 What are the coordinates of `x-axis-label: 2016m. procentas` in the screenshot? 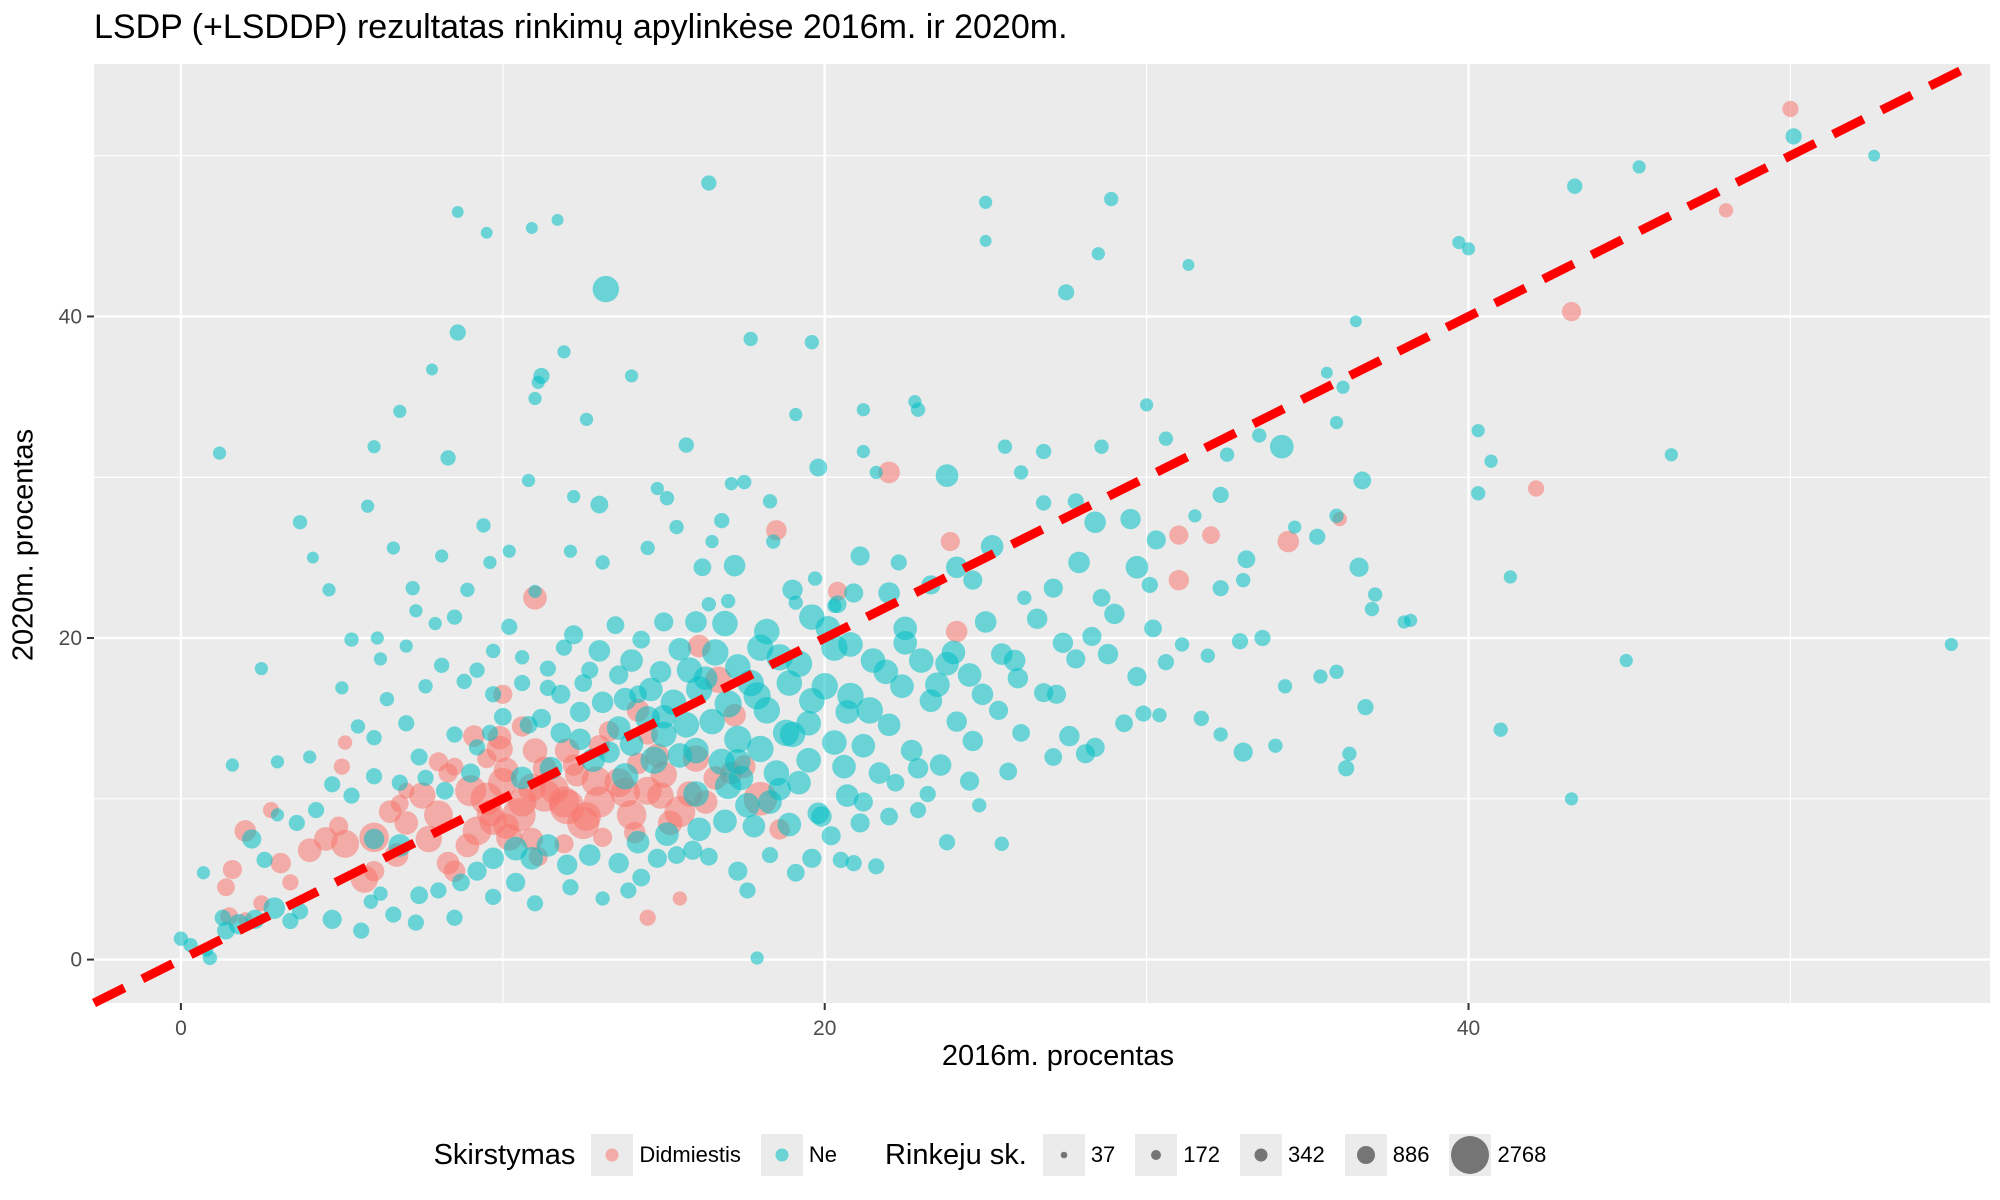 It's located at (1058, 1056).